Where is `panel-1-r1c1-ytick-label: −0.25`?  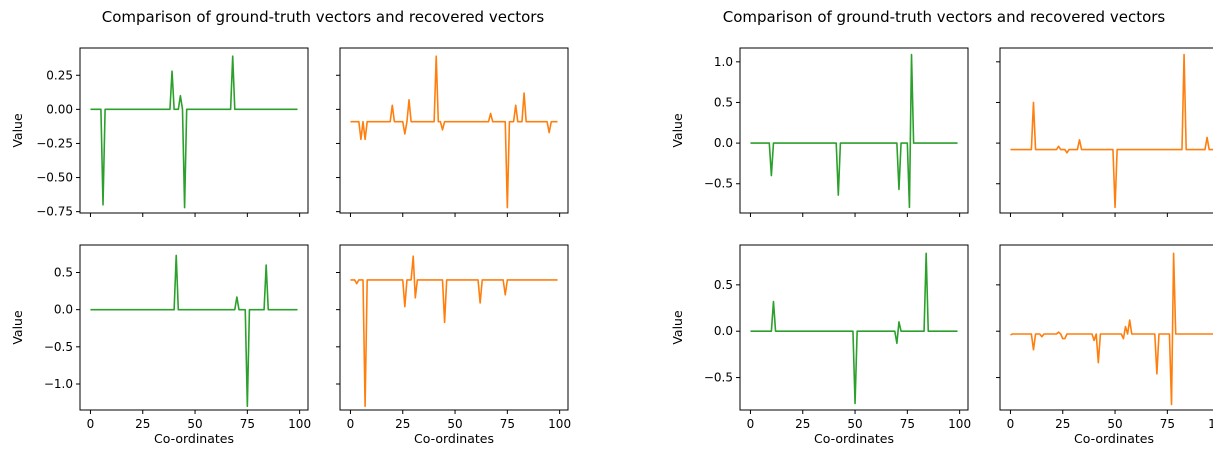
panel-1-r1c1-ytick-label: −0.25 is located at coordinates (54, 143).